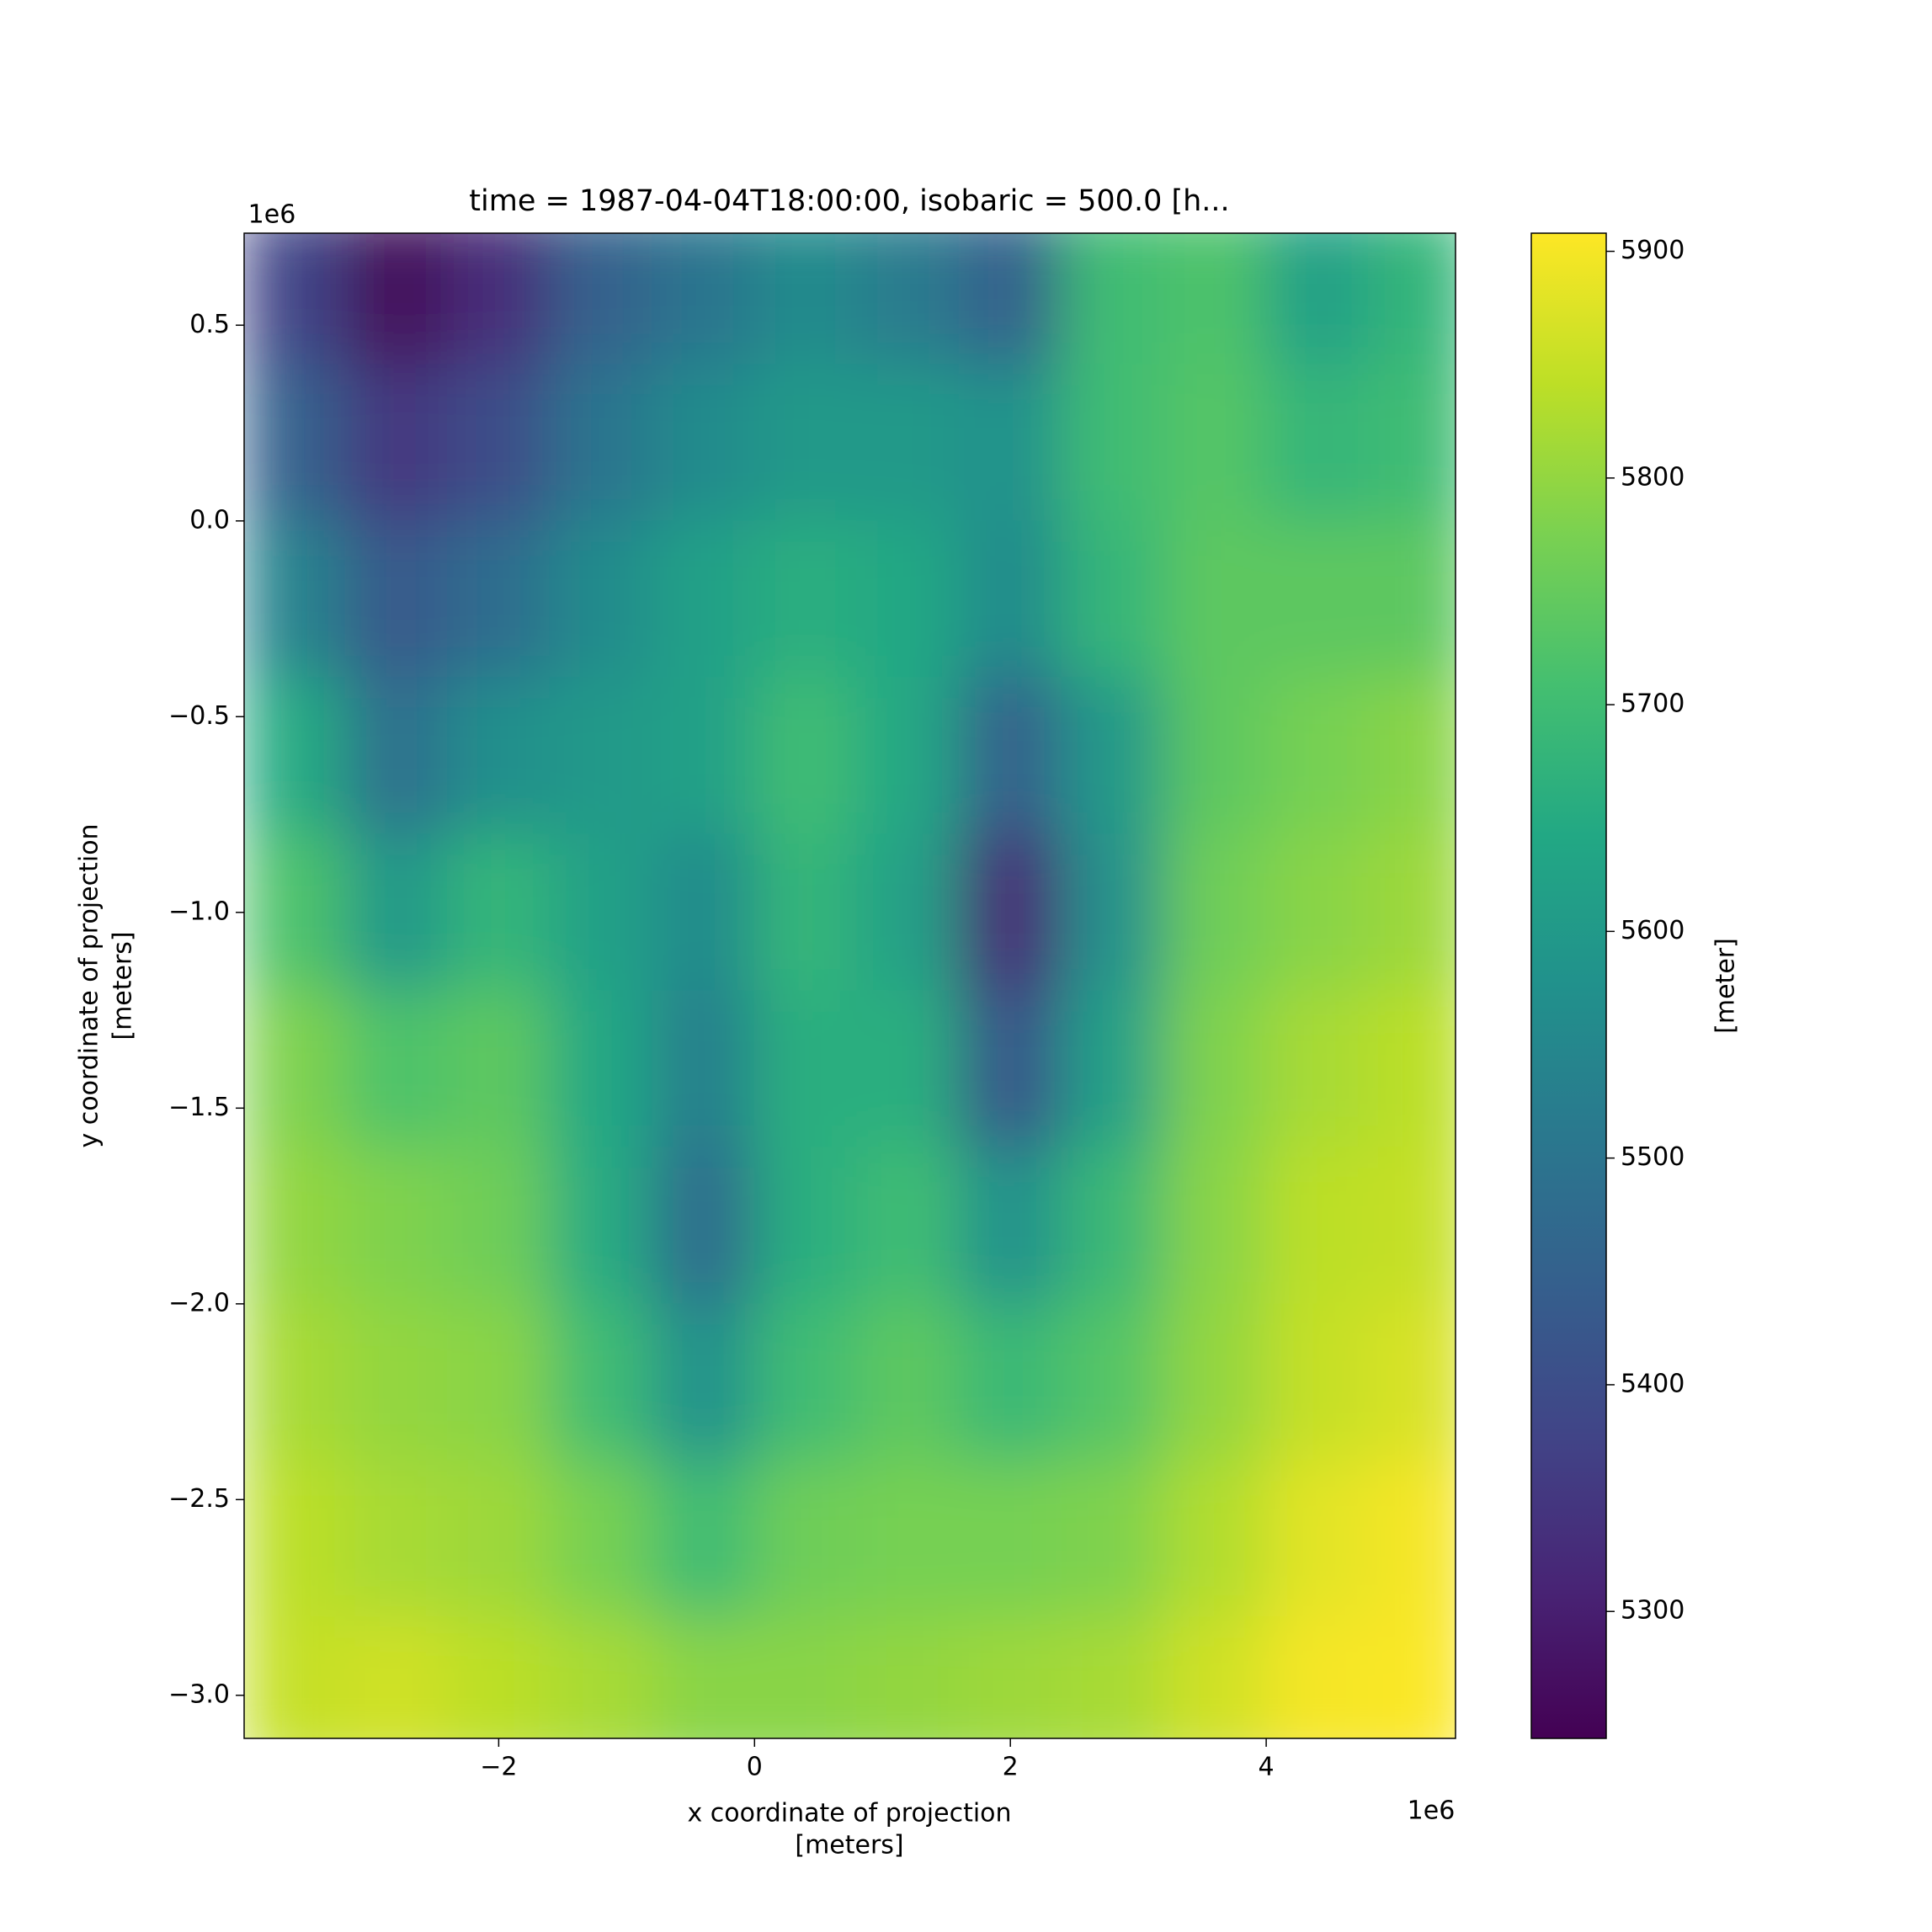 The height and width of the screenshot is (1932, 1932). What do you see at coordinates (499, 1768) in the screenshot?
I see `x-tick-label: −2` at bounding box center [499, 1768].